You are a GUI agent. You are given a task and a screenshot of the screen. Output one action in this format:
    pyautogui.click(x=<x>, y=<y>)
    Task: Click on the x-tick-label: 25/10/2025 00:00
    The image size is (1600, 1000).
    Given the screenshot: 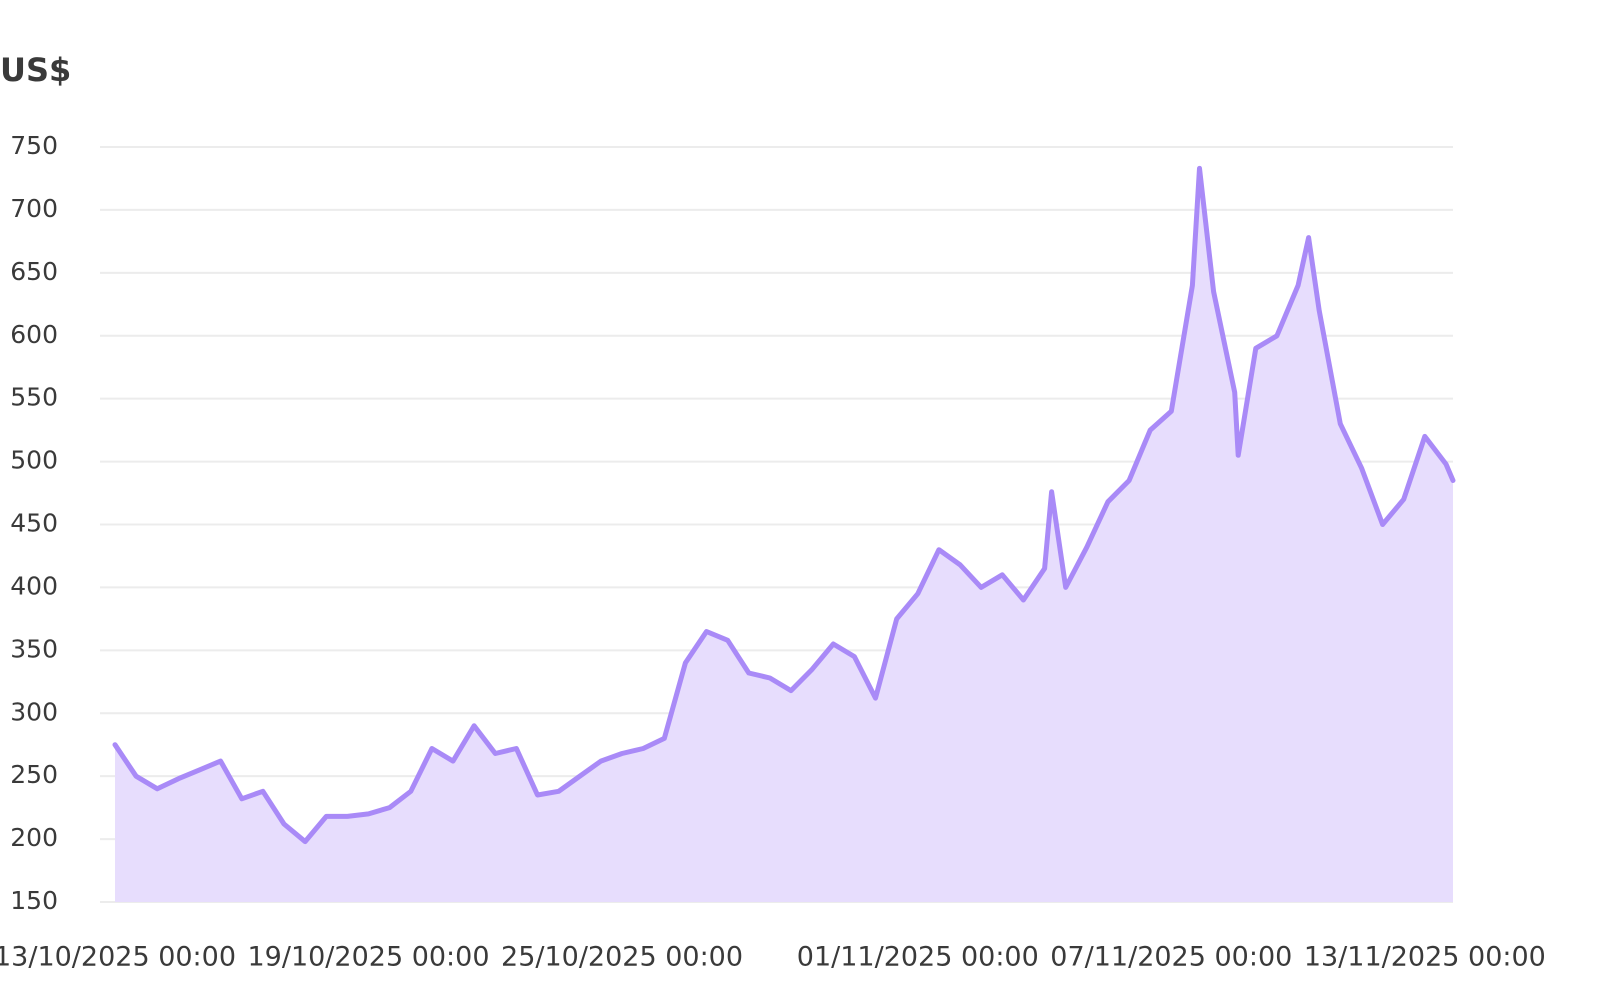 What is the action you would take?
    pyautogui.click(x=622, y=957)
    